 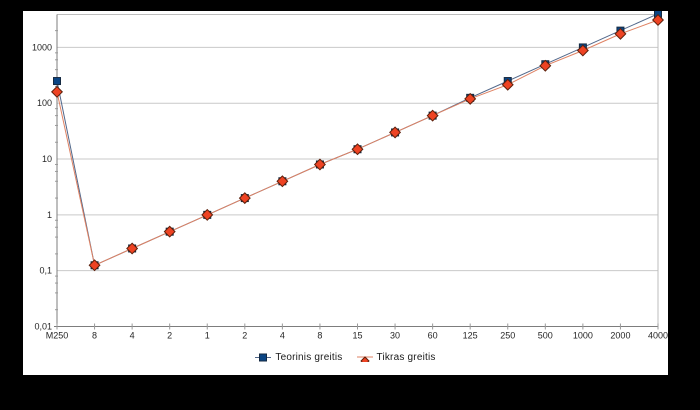 What do you see at coordinates (345, 357) in the screenshot?
I see `legend: Teorinis greitis Tikras greitis` at bounding box center [345, 357].